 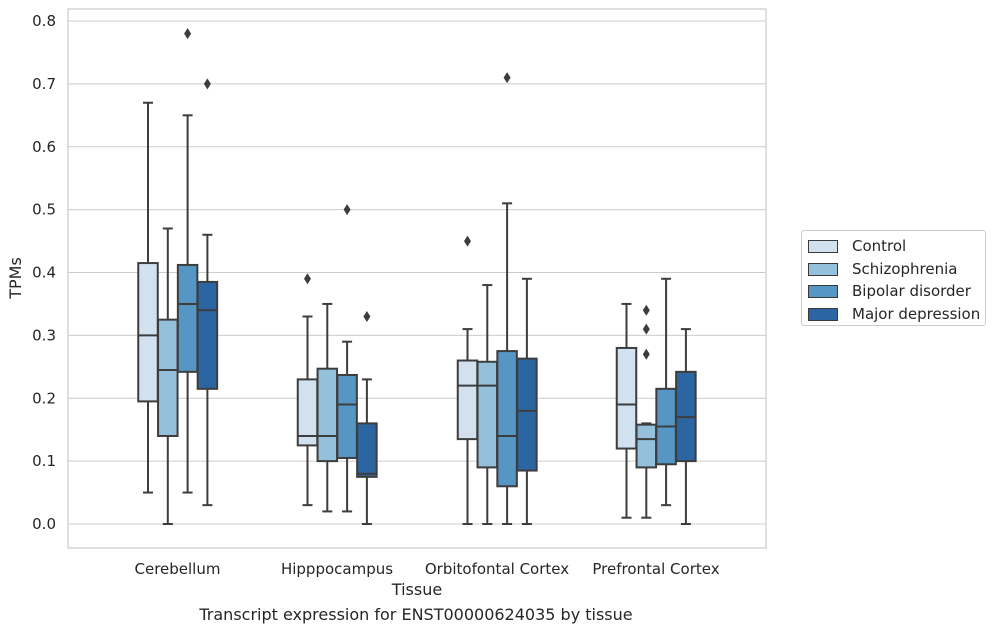 What do you see at coordinates (44, 21) in the screenshot?
I see `y-tick-label: 0.8` at bounding box center [44, 21].